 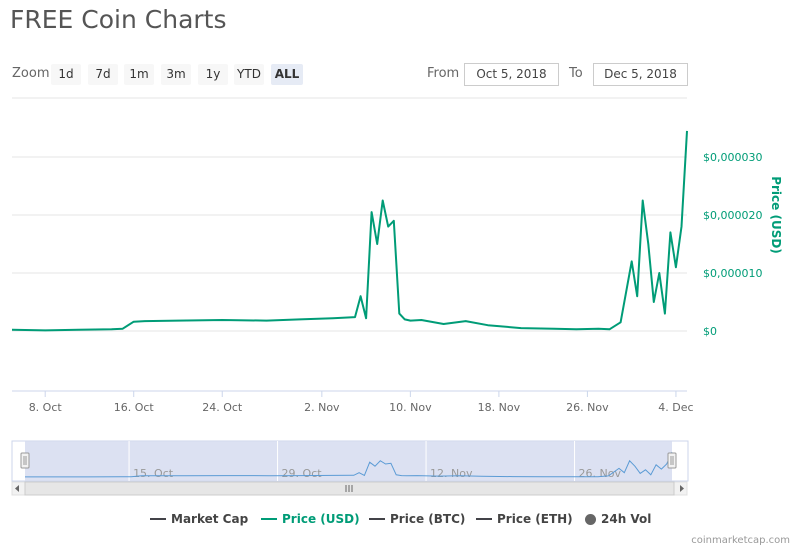 What do you see at coordinates (302, 473) in the screenshot?
I see `navigator-tick-label: 29. Oct` at bounding box center [302, 473].